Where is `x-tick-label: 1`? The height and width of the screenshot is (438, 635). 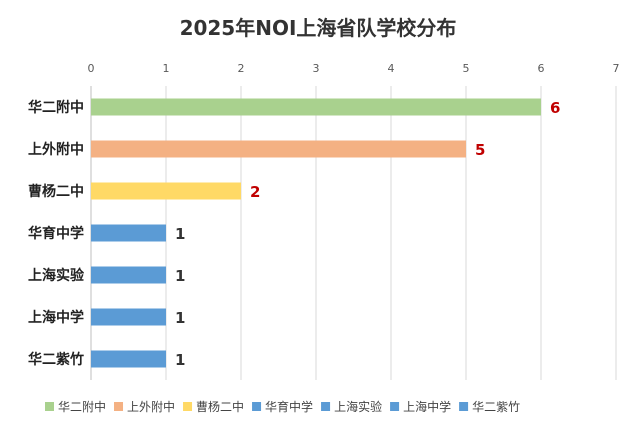
x-tick-label: 1 is located at coordinates (166, 68).